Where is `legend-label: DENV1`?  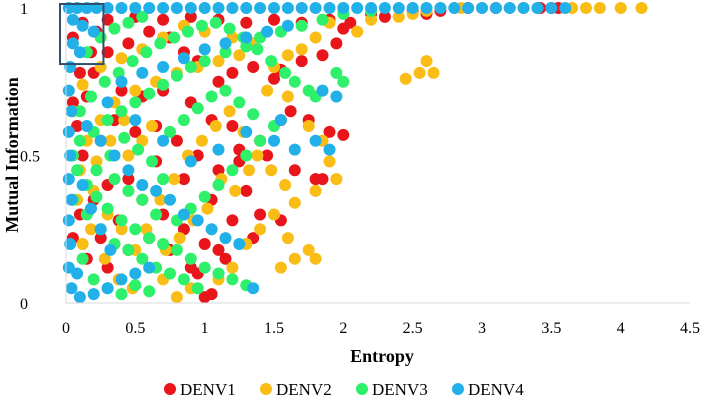
legend-label: DENV1 is located at coordinates (208, 389).